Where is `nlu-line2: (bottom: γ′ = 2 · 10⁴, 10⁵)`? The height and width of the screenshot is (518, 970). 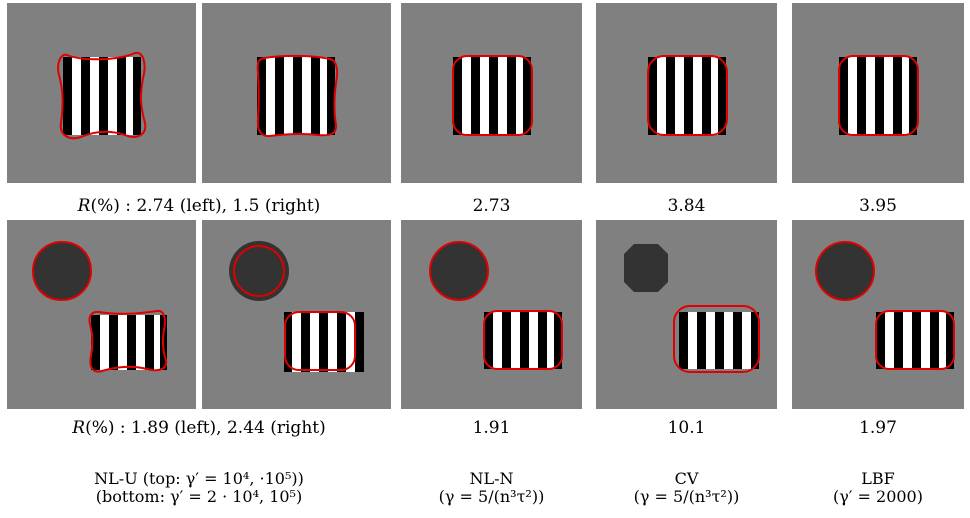
nlu-line2: (bottom: γ′ = 2 · 10⁴, 10⁵) is located at coordinates (199, 496).